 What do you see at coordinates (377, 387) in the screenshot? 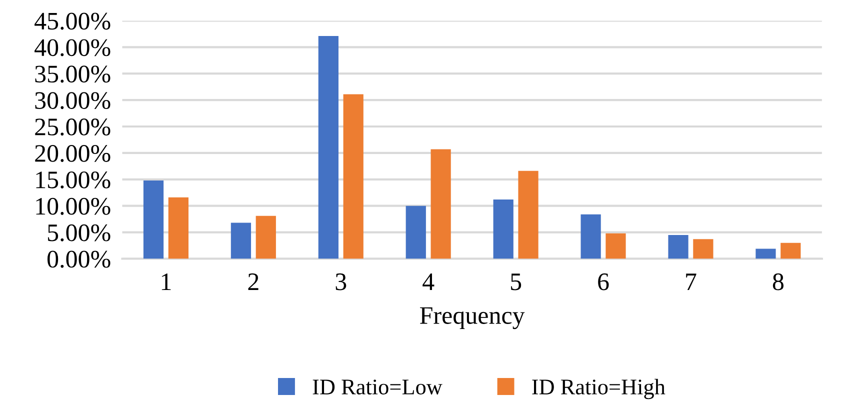
I see `legend-label: ID Ratio=Low` at bounding box center [377, 387].